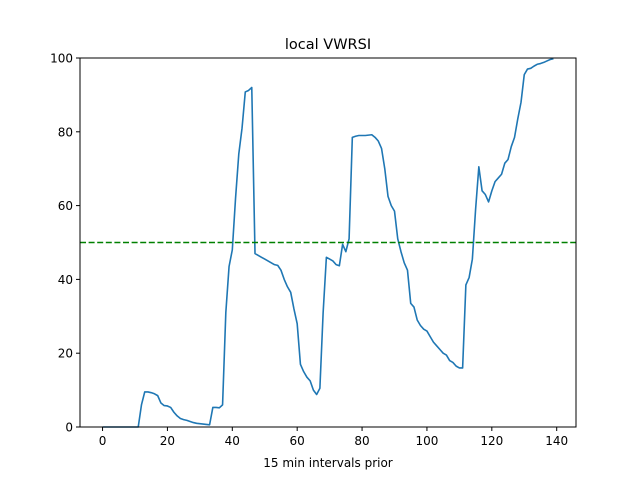 This screenshot has width=640, height=484. I want to click on y-tick-label: 0, so click(69, 428).